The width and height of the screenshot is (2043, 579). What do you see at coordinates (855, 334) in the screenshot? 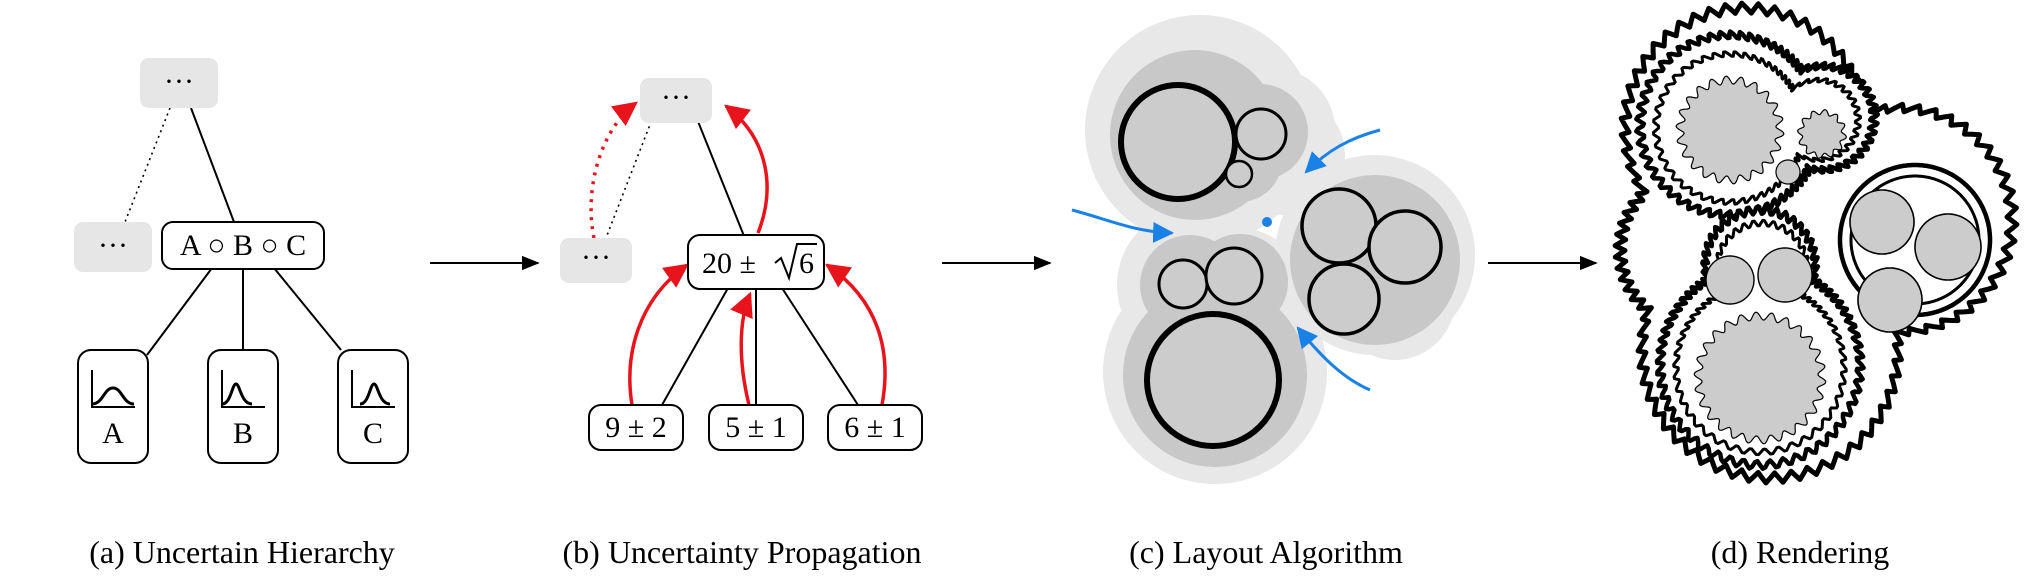
I see `propagation-arrow-right` at bounding box center [855, 334].